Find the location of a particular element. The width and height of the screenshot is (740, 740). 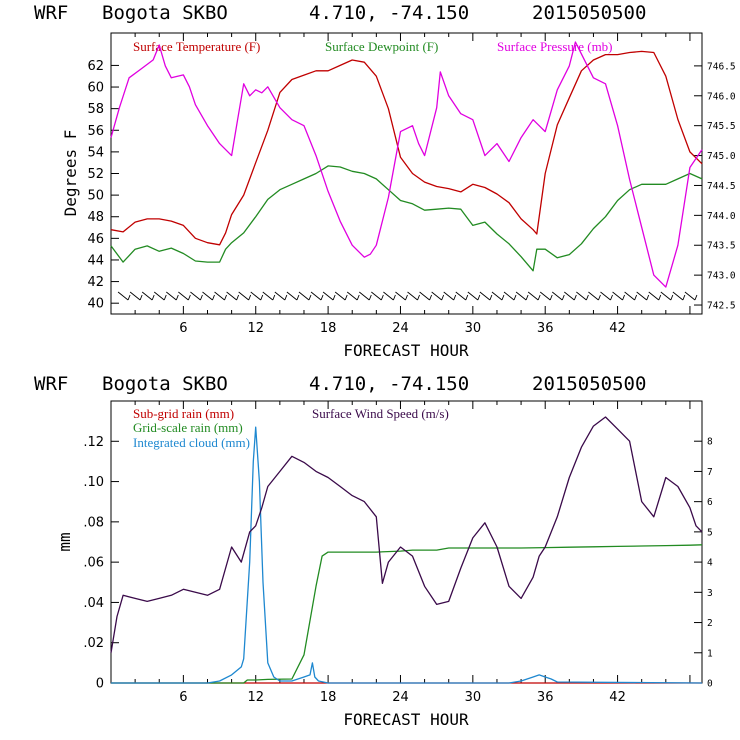

panel1-xtick-label: 12 is located at coordinates (255, 328).